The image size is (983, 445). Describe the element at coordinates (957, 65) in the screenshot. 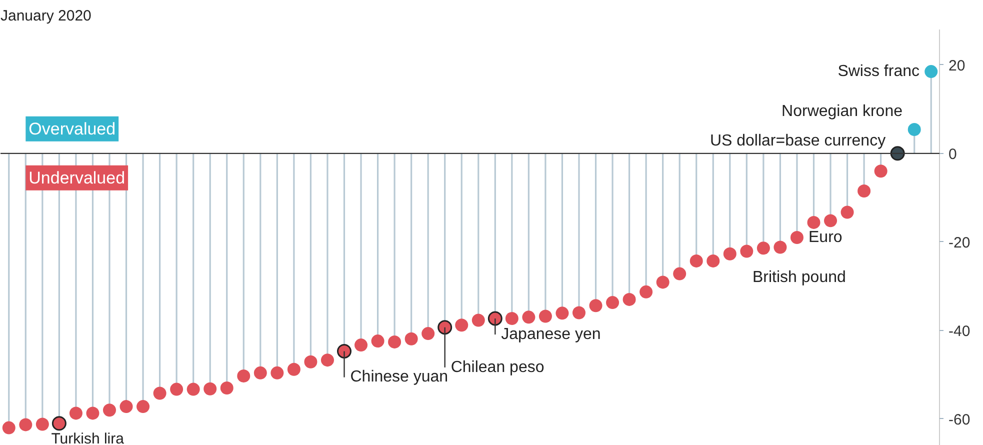

I see `y-tick-label: 20` at that location.